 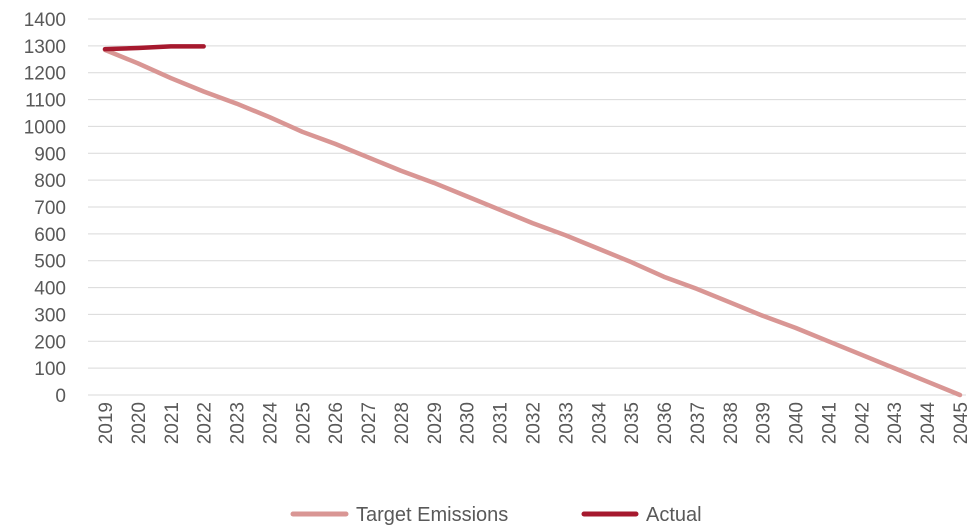 What do you see at coordinates (632, 423) in the screenshot?
I see `x-tick-label: 2035` at bounding box center [632, 423].